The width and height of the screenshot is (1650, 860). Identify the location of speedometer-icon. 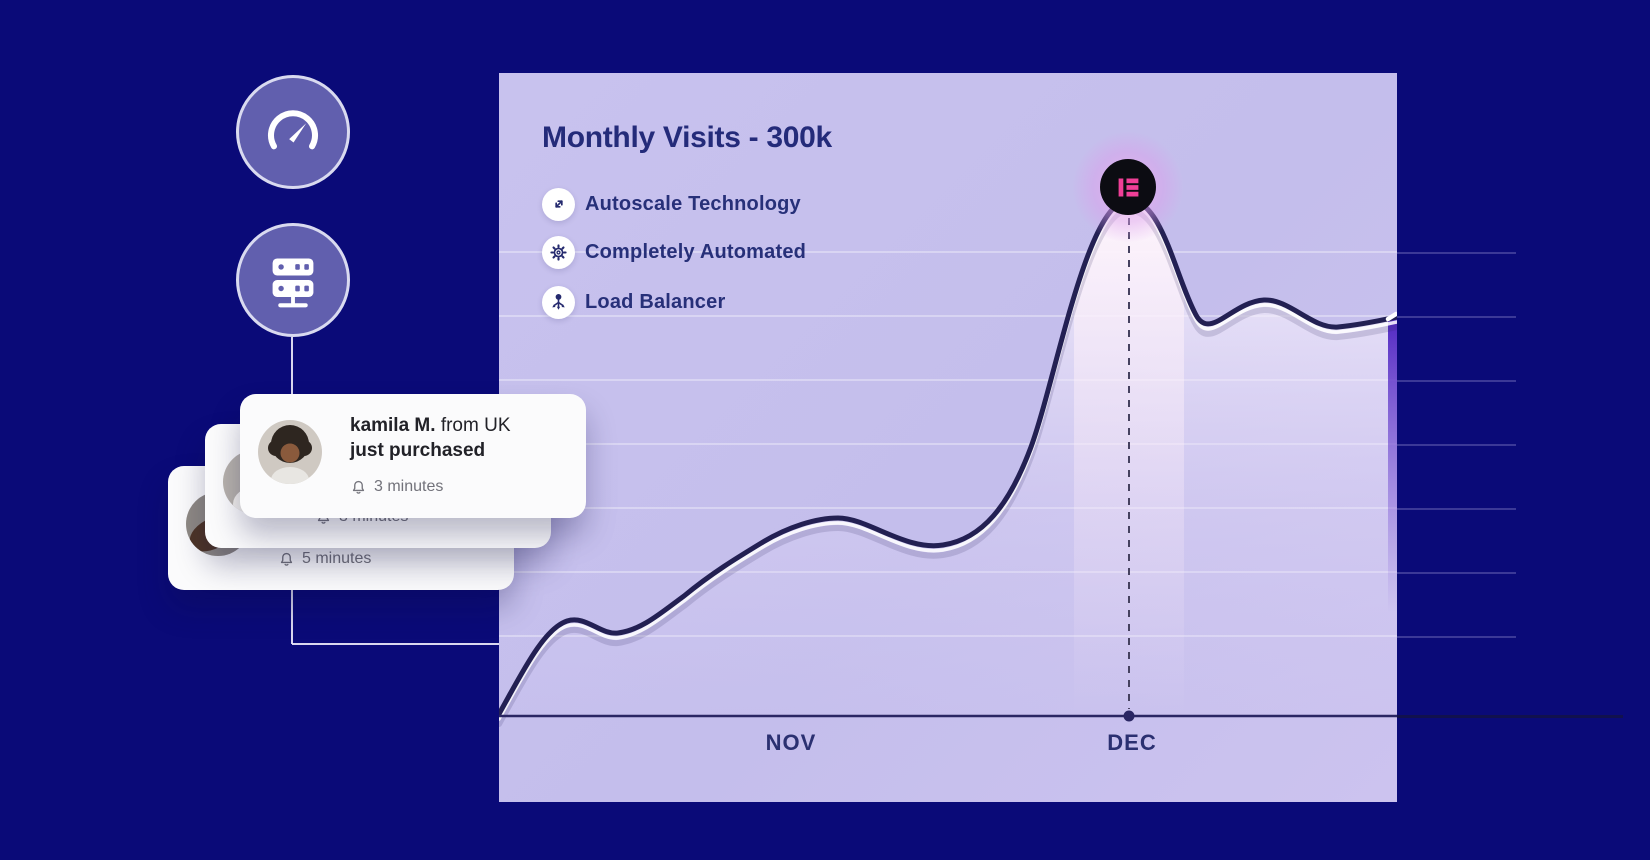
(293, 130).